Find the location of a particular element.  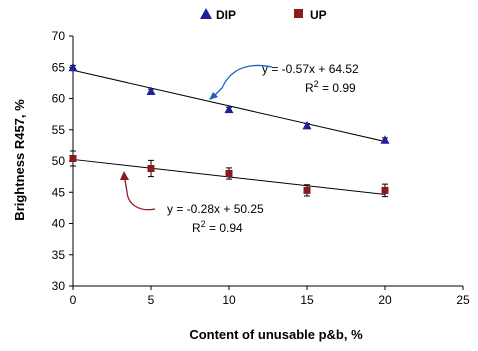

up-equation: y = -0.28x + 50.25 is located at coordinates (215, 209).